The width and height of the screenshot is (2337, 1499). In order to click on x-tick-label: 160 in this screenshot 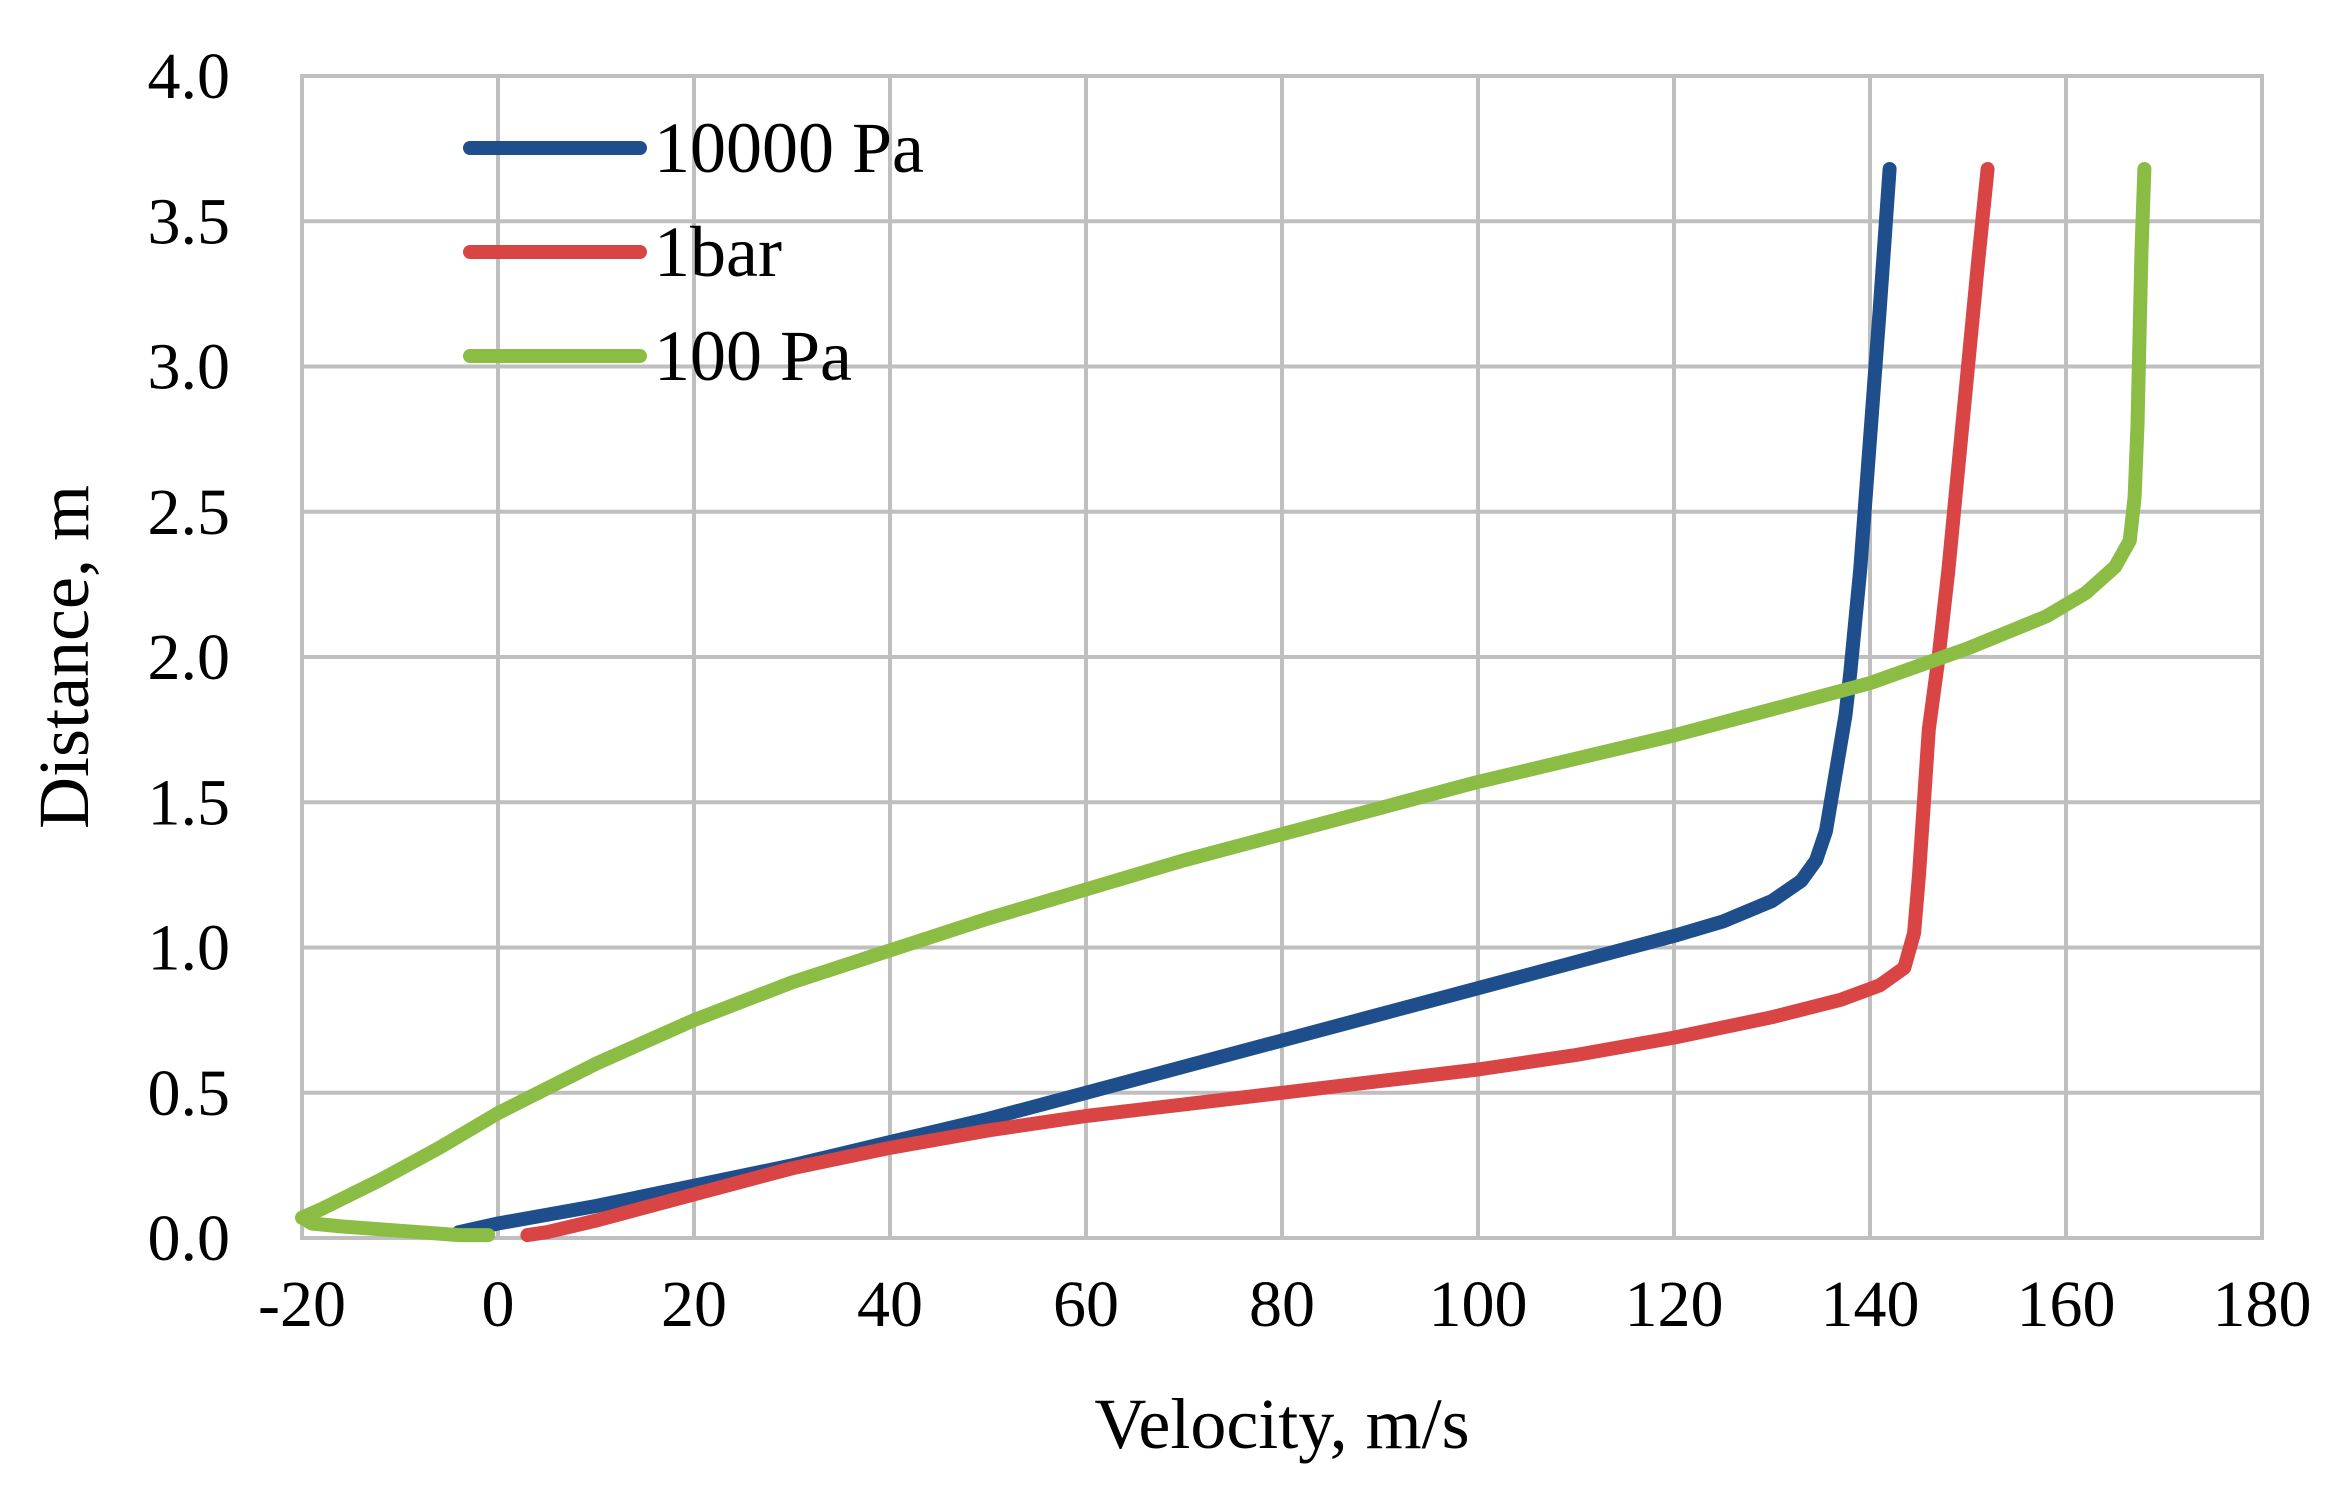, I will do `click(2066, 1304)`.